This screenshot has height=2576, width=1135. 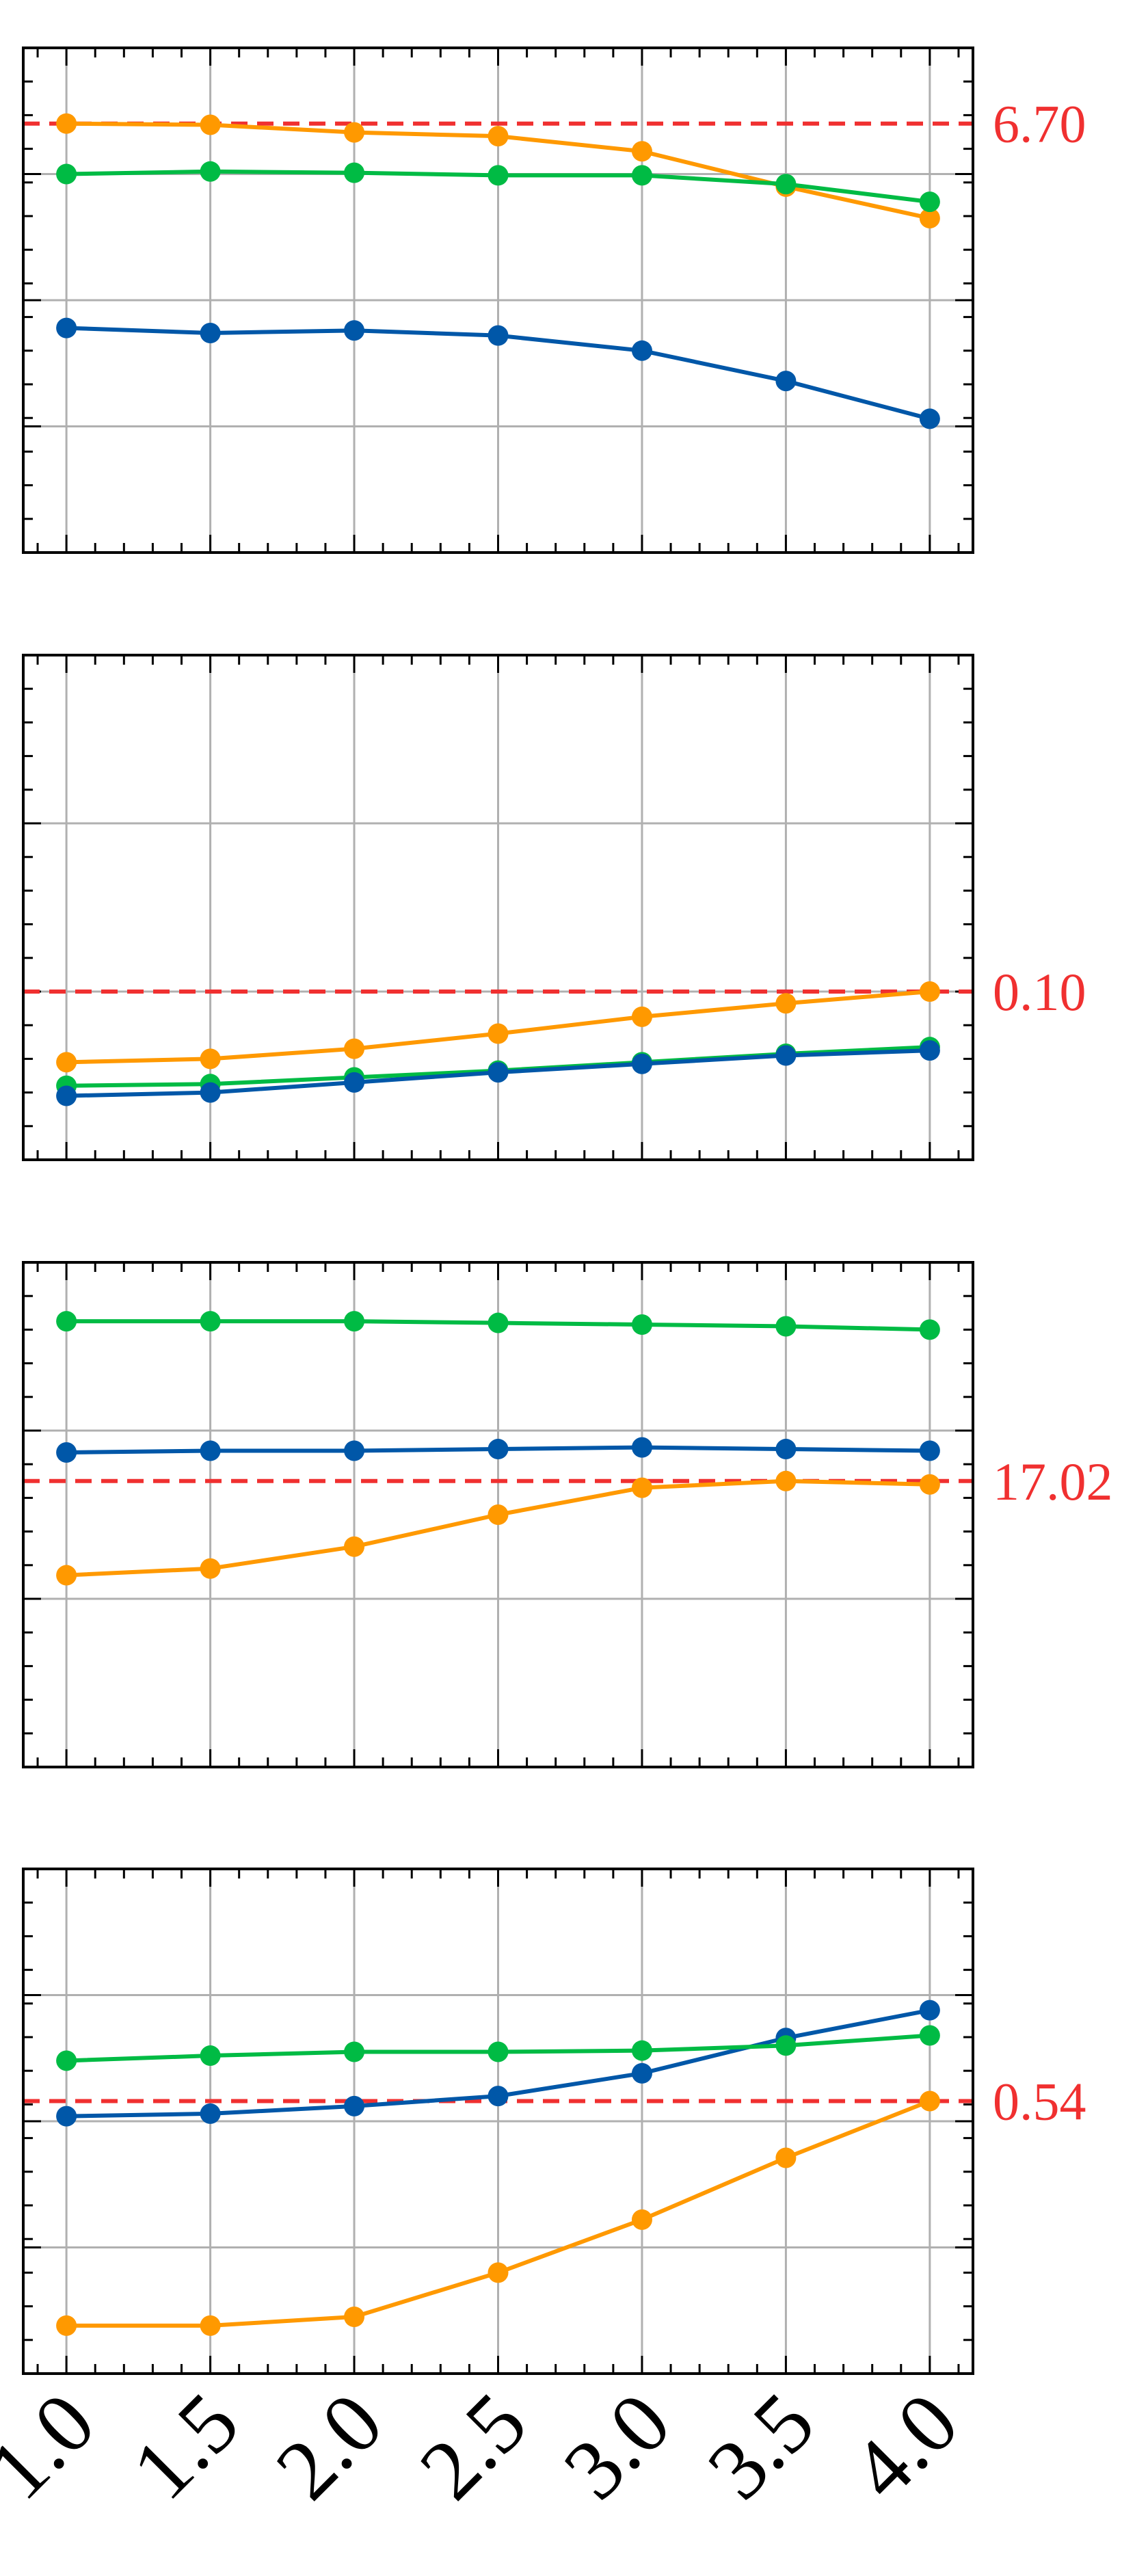 What do you see at coordinates (617, 2447) in the screenshot?
I see `x-tick-label: 3.0` at bounding box center [617, 2447].